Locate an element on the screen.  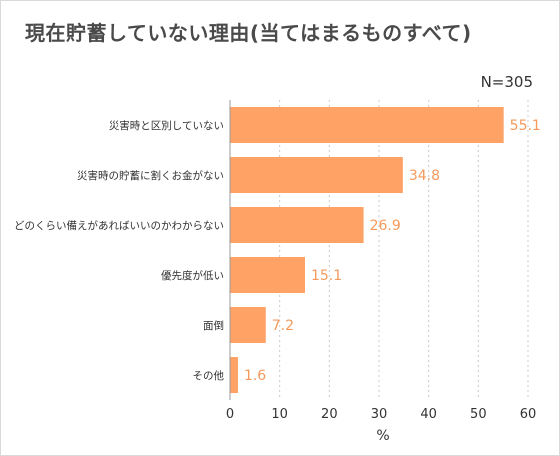
category-label: 災害時の貯蓄に割くお金がない is located at coordinates (150, 175).